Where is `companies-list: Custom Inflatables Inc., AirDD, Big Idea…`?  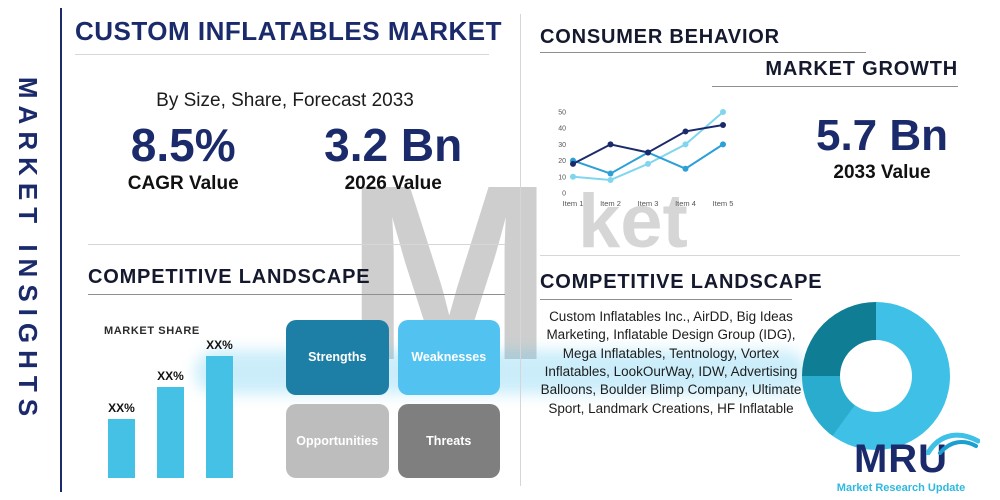 companies-list: Custom Inflatables Inc., AirDD, Big Idea… is located at coordinates (671, 362).